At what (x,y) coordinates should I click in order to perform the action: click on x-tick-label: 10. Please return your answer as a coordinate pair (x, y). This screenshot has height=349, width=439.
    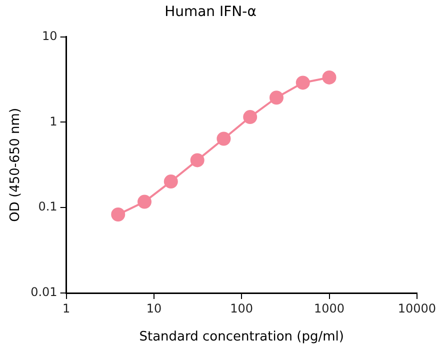
    Looking at the image, I should click on (154, 308).